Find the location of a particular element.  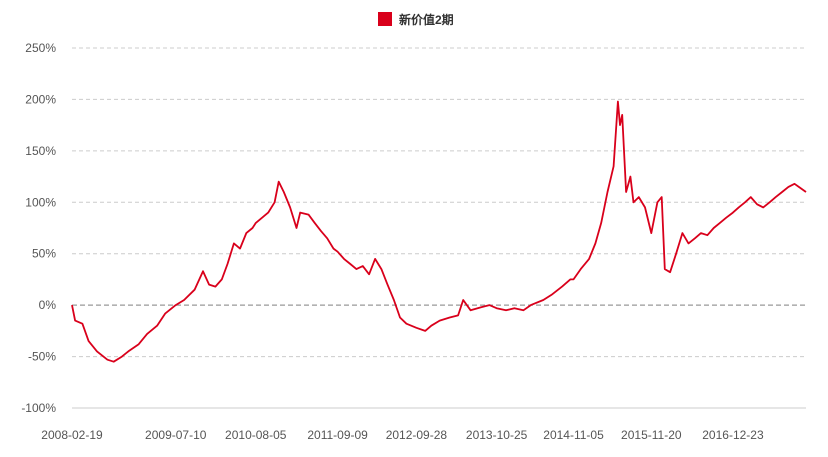

legend: 新价值2期 is located at coordinates (416, 19).